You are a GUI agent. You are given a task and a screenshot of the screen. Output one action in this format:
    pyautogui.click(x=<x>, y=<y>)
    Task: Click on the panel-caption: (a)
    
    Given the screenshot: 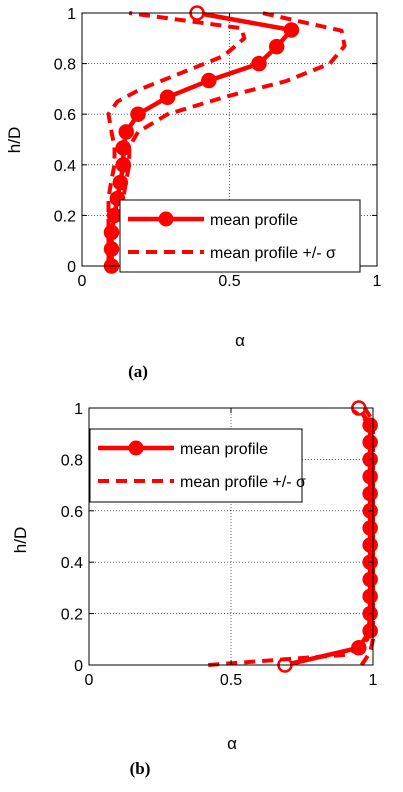 What is the action you would take?
    pyautogui.click(x=138, y=371)
    